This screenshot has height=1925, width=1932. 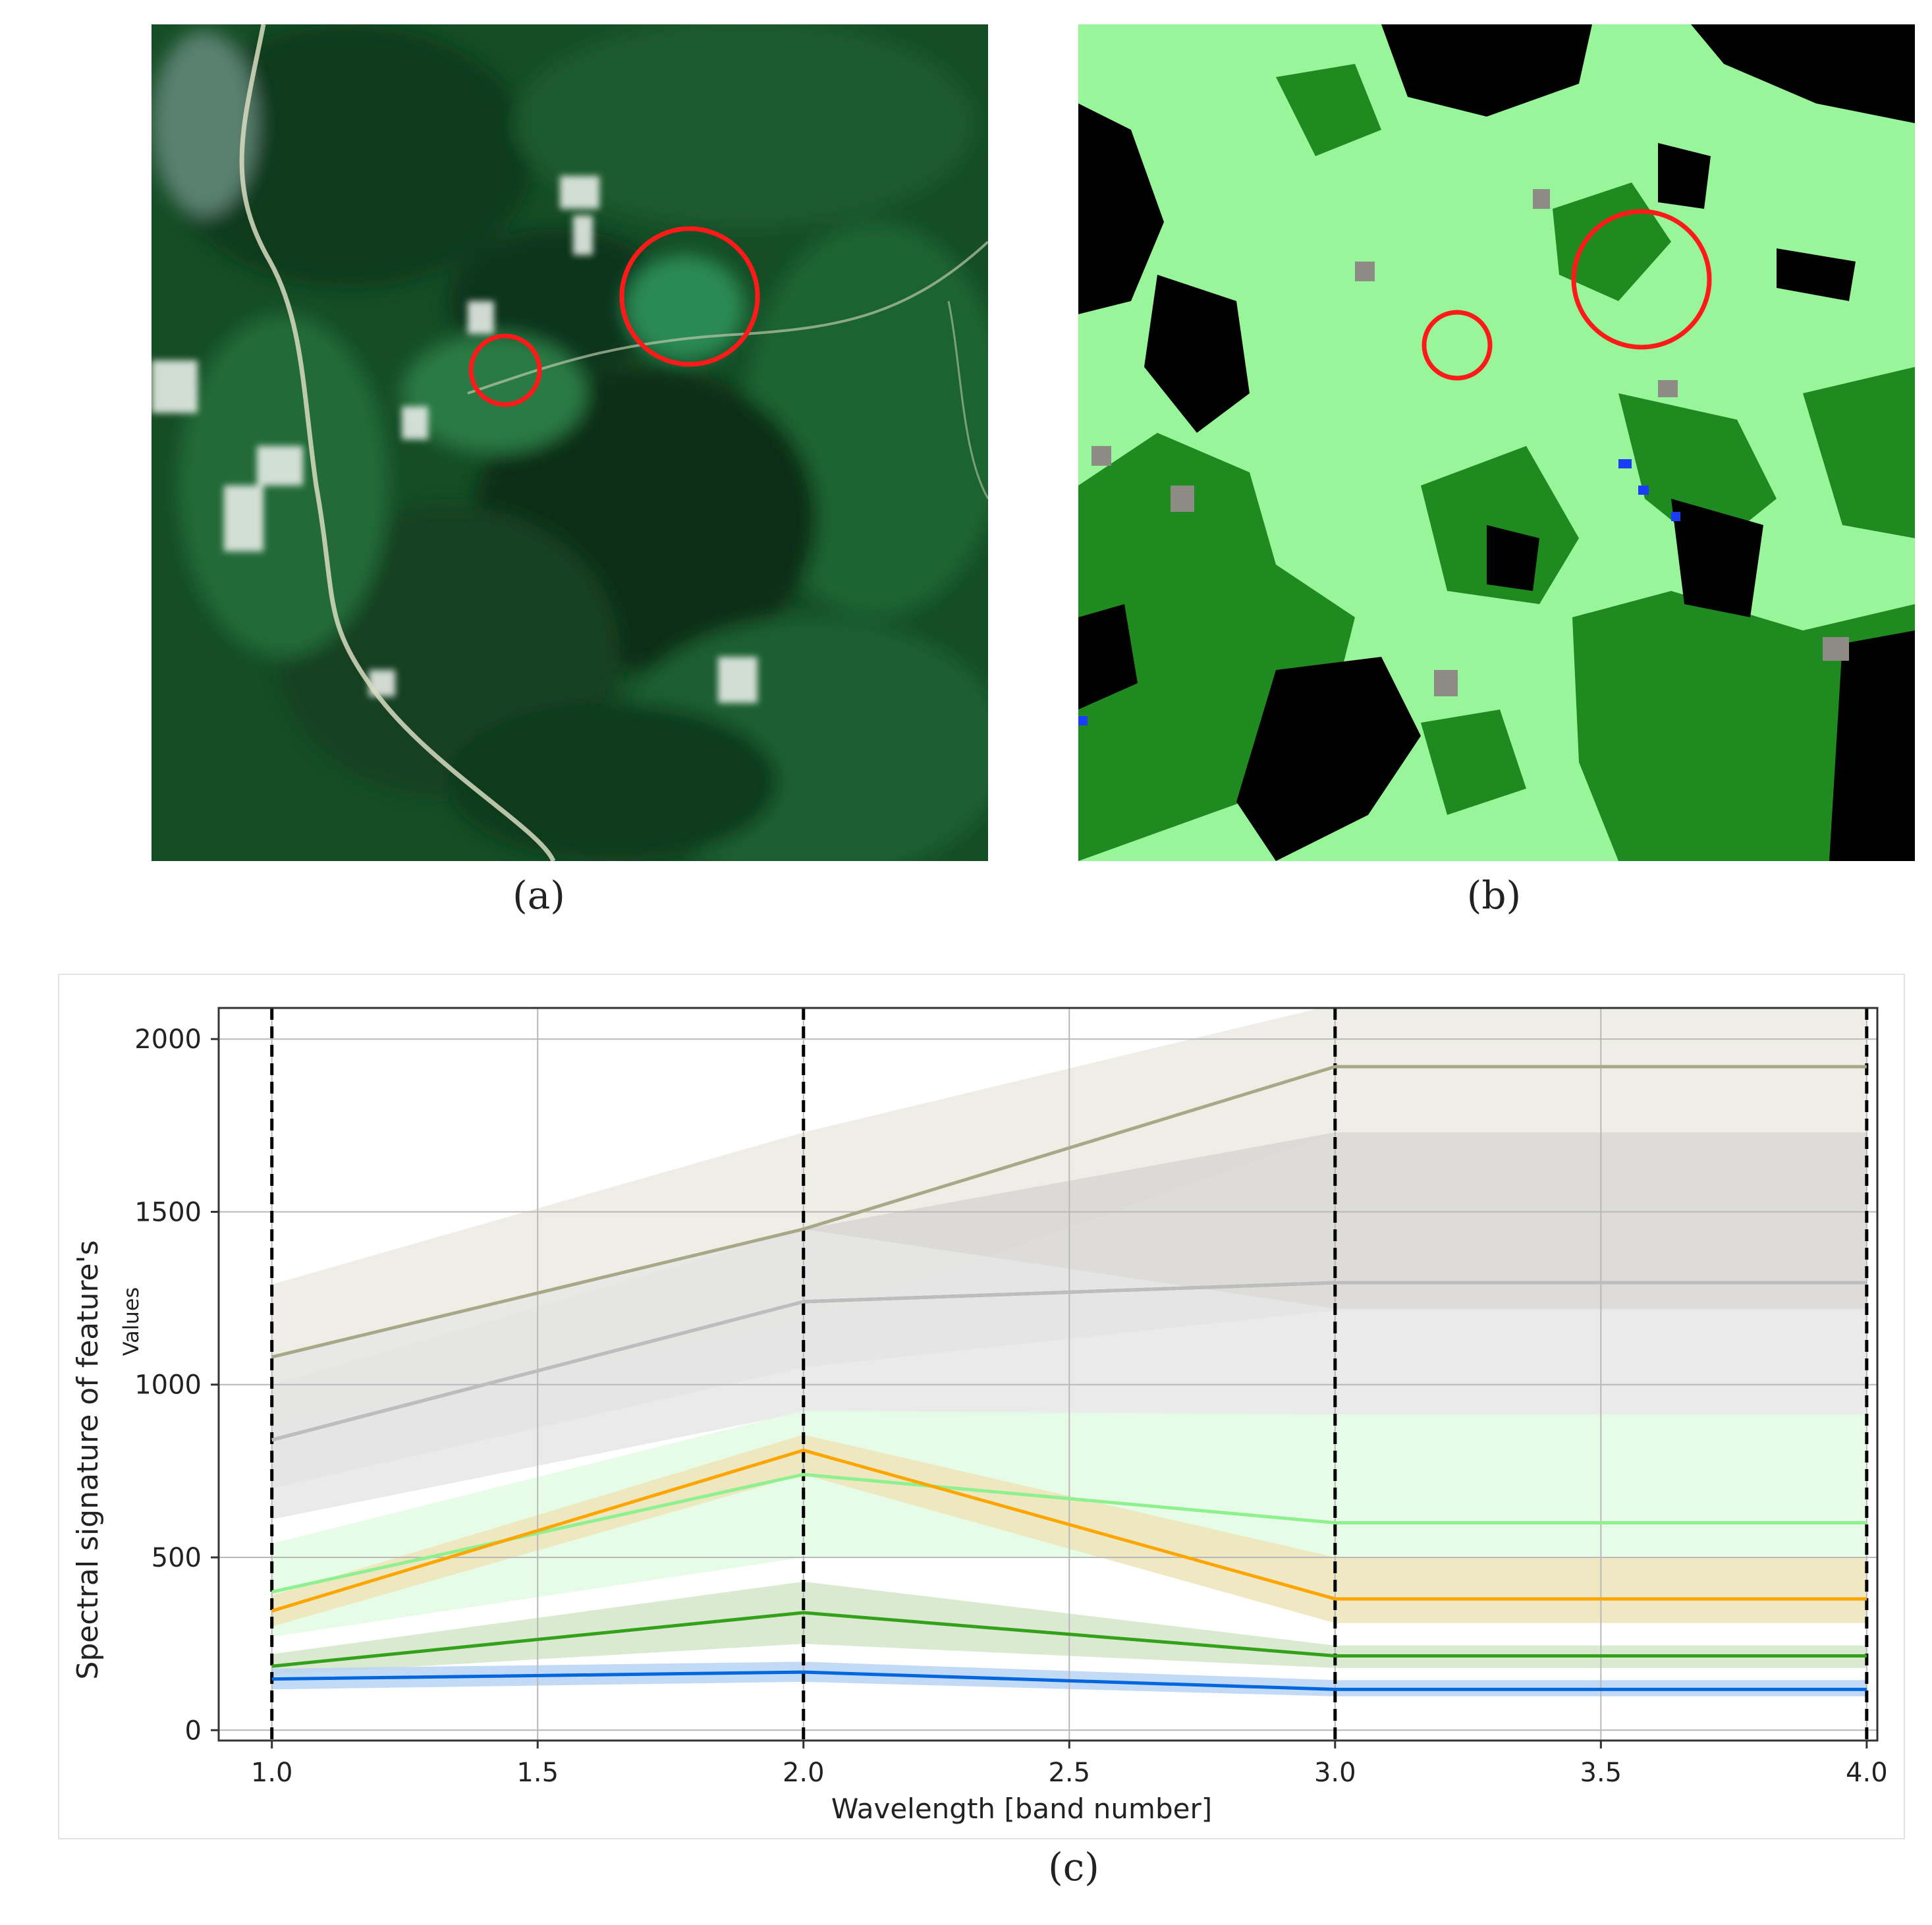 What do you see at coordinates (193, 1731) in the screenshot?
I see `y-tick-label: 0` at bounding box center [193, 1731].